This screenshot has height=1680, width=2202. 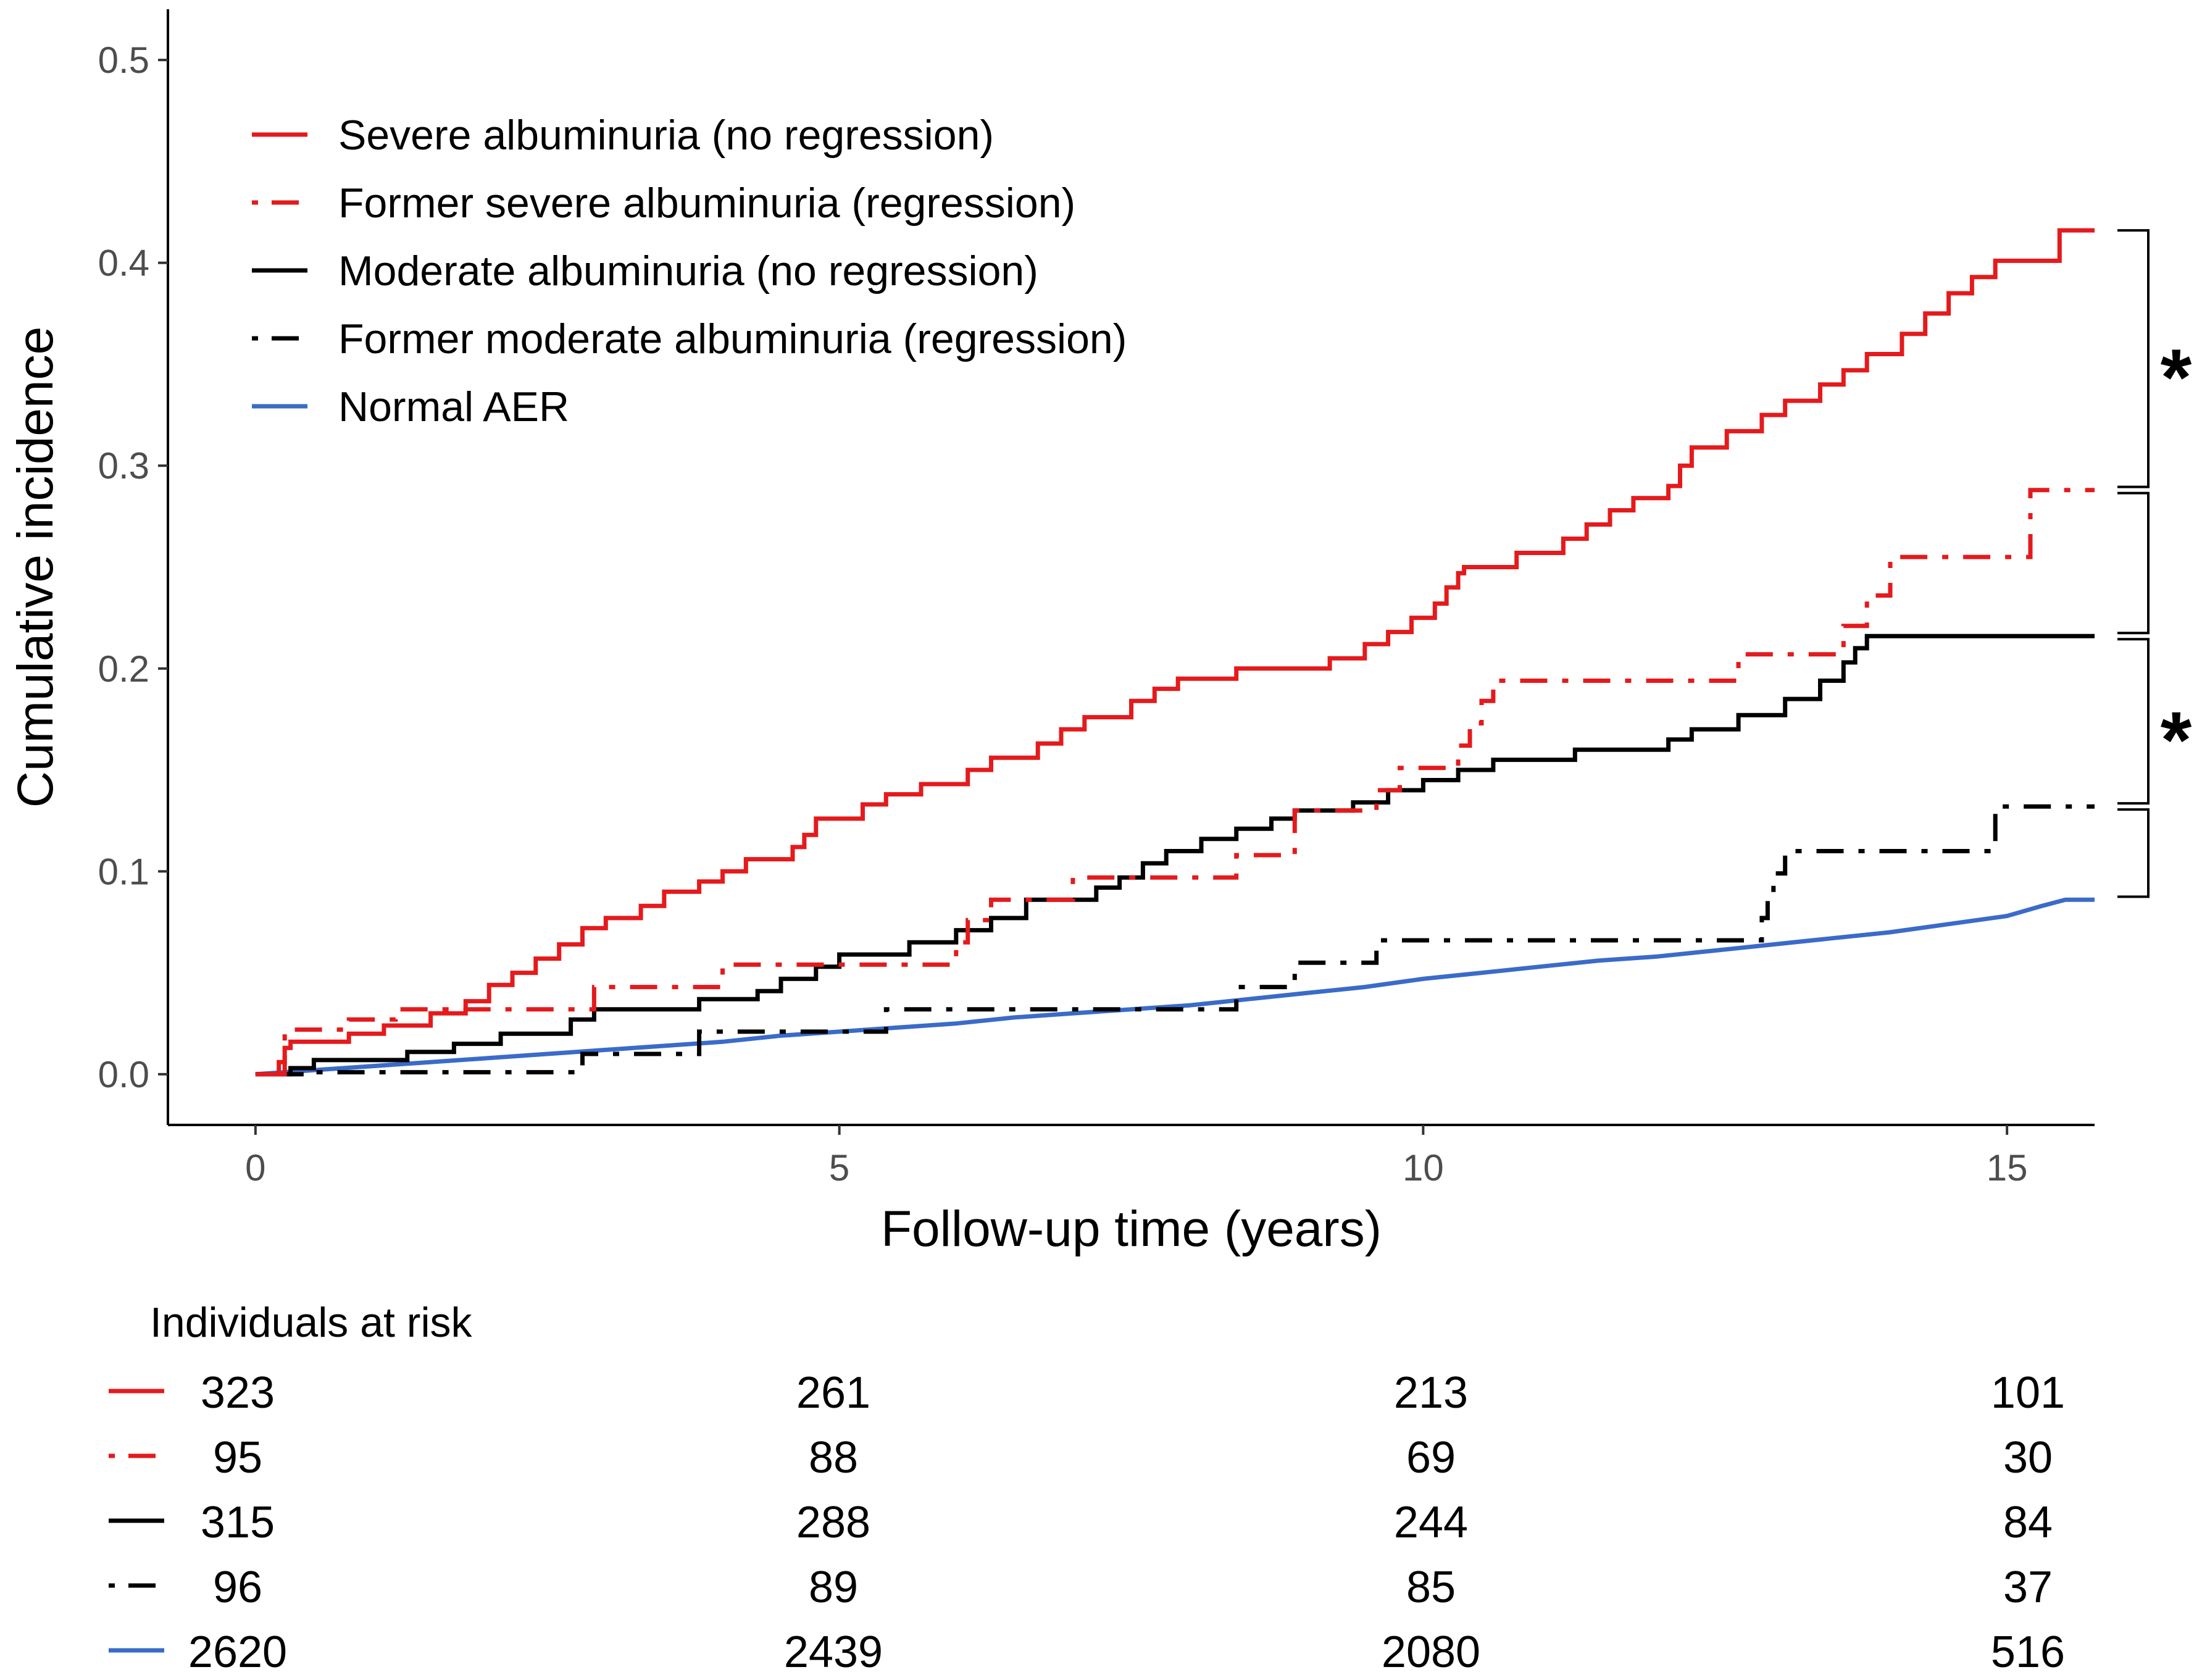 What do you see at coordinates (1431, 1393) in the screenshot?
I see `risk-count: 213` at bounding box center [1431, 1393].